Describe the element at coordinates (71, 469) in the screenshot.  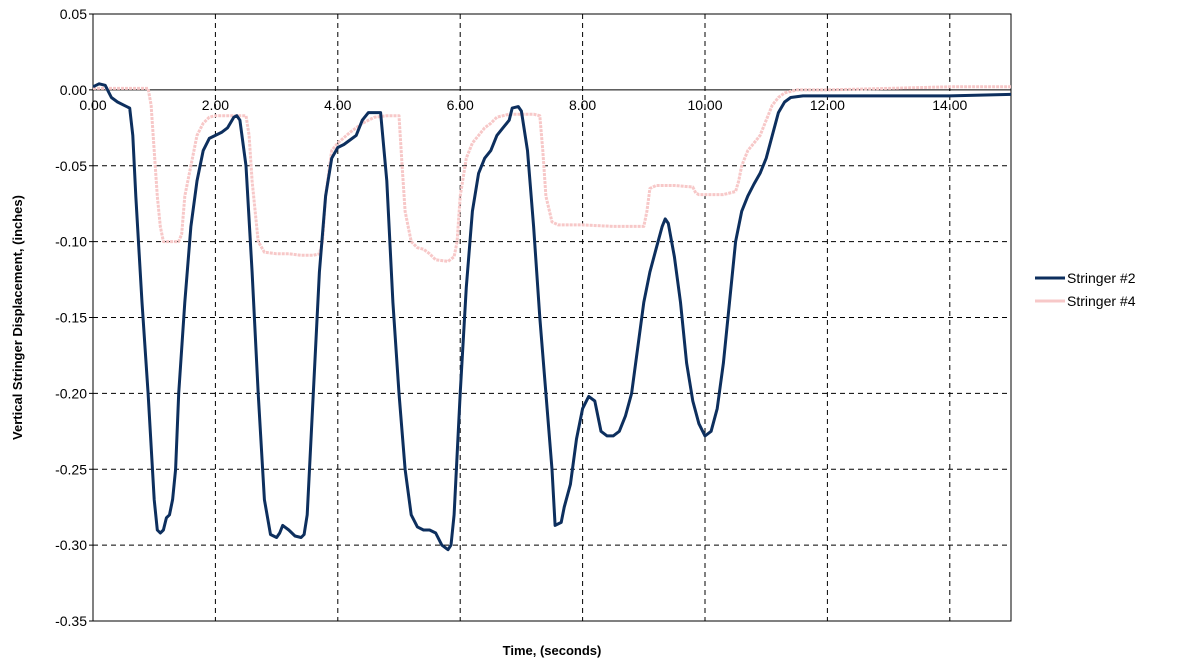
I see `y-tick-label: -0.25` at that location.